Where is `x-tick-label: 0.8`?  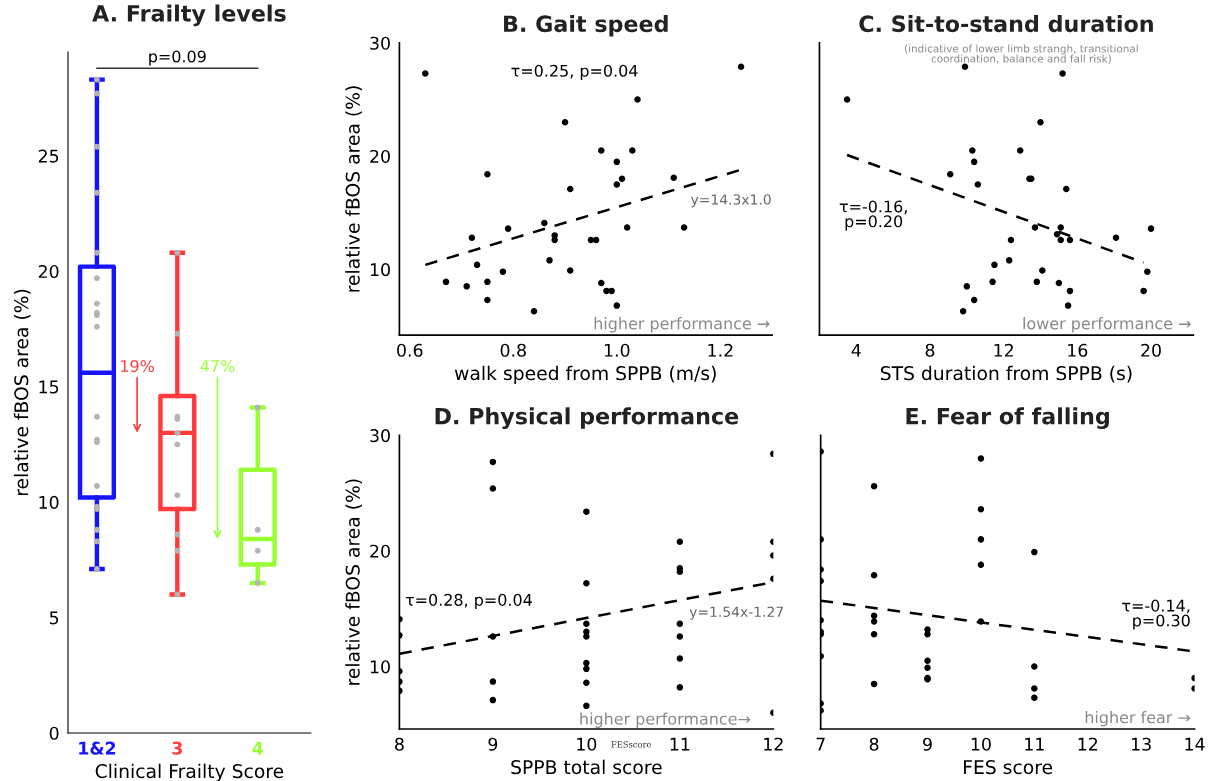
x-tick-label: 0.8 is located at coordinates (513, 350).